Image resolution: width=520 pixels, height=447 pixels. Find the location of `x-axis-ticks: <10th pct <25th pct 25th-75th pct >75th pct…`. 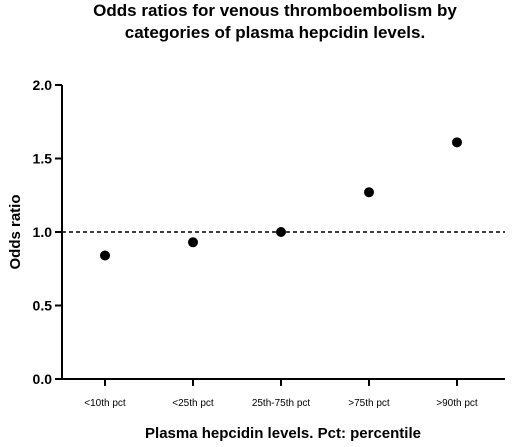

x-axis-ticks: <10th pct <25th pct 25th-75th pct >75th pct… is located at coordinates (281, 394).